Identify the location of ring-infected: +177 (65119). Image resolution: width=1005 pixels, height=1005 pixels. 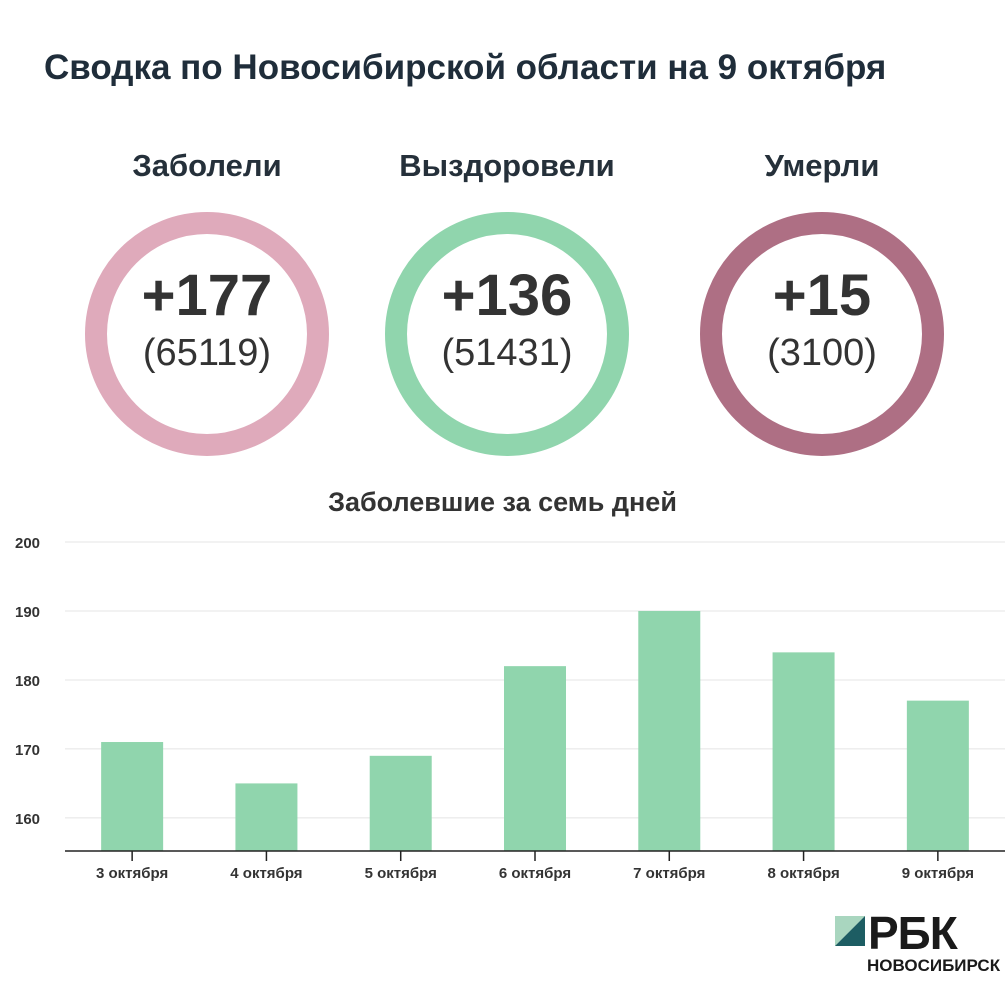
(207, 334).